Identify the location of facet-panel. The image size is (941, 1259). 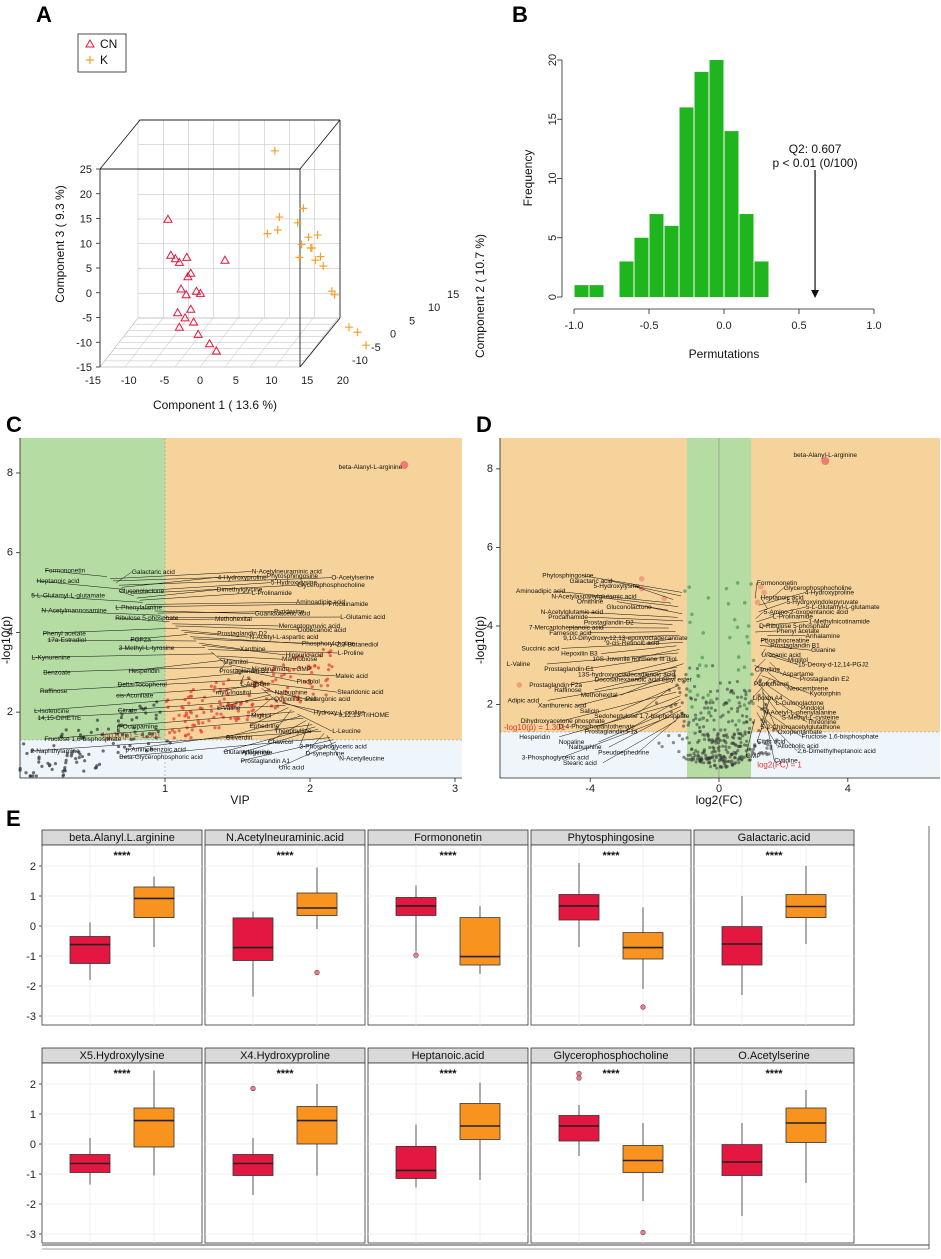
(285, 1153).